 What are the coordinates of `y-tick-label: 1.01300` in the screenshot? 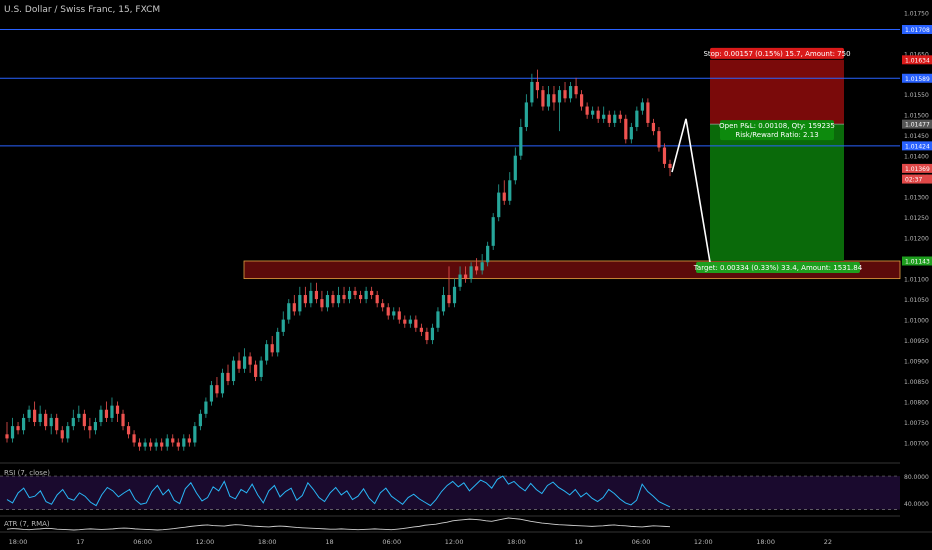 It's located at (916, 198).